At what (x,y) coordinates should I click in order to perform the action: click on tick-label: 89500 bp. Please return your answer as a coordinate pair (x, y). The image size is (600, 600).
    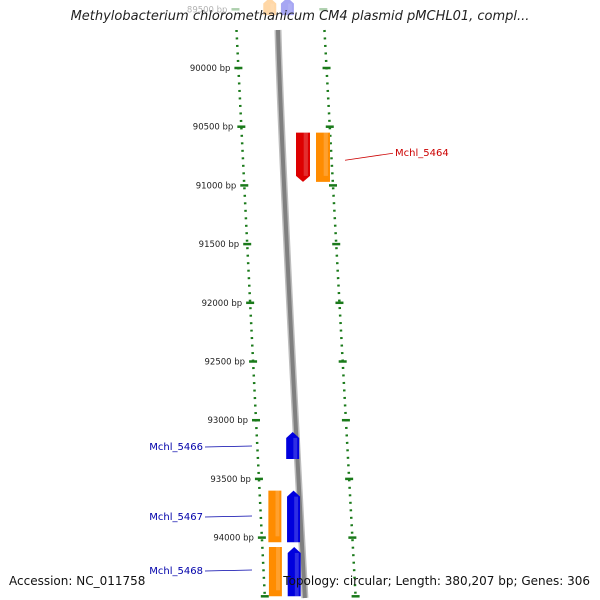
    Looking at the image, I should click on (207, 10).